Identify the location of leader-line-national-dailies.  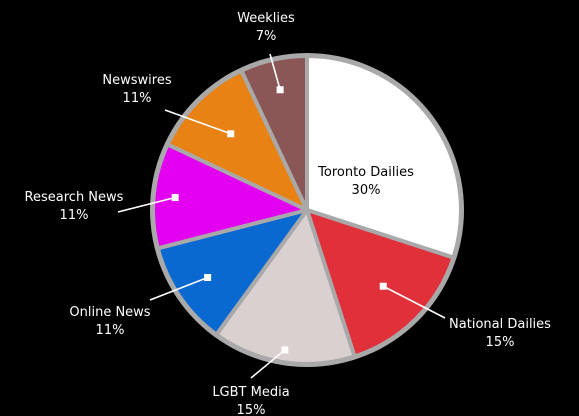
(414, 302).